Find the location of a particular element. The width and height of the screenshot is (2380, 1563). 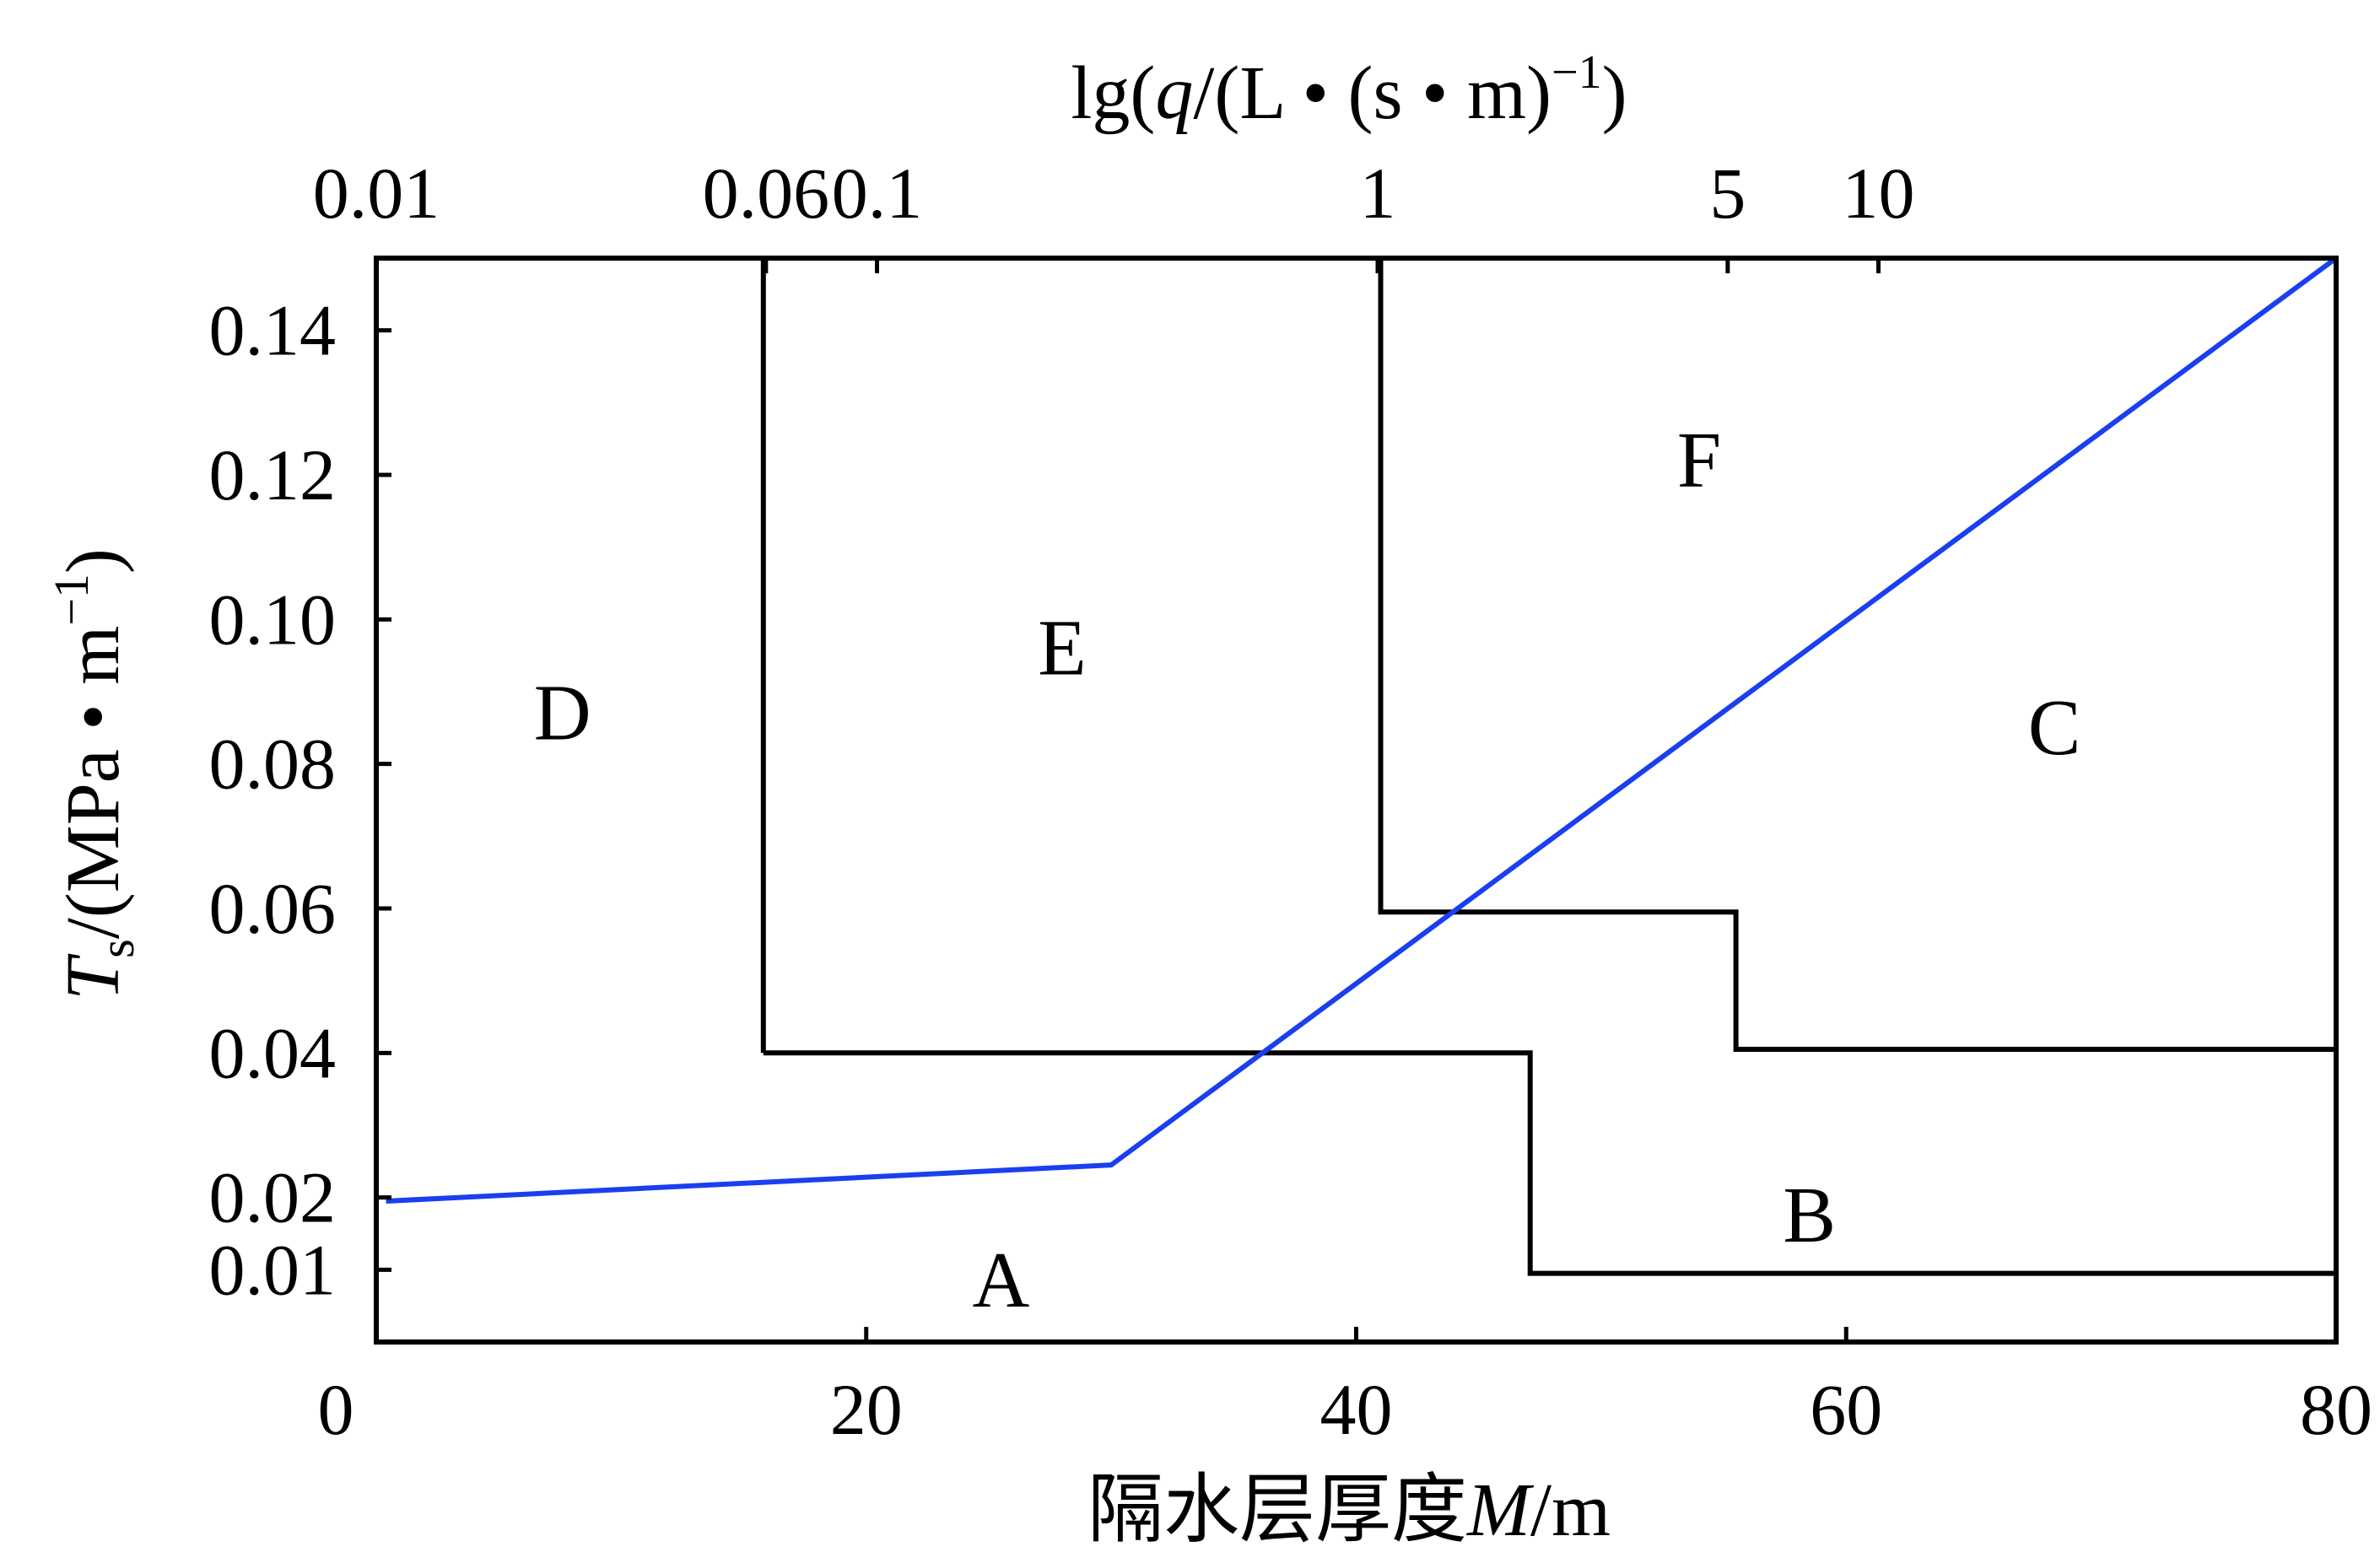

y-axis: 0.010.02 0.04 0.06 0.08 0.10 0.12 0.14 is located at coordinates (300, 800).